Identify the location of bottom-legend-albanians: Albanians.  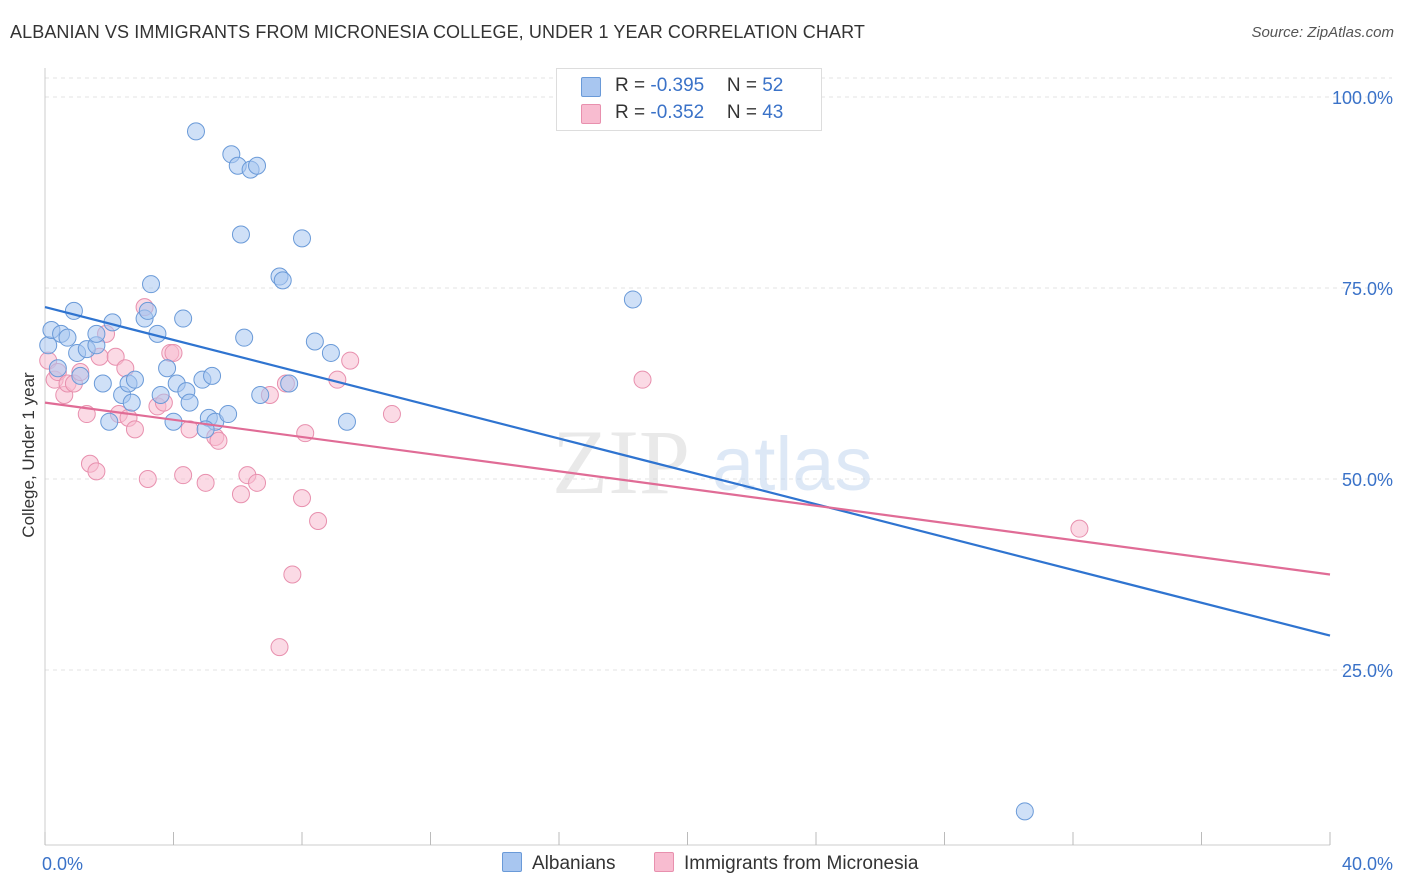
(558, 863).